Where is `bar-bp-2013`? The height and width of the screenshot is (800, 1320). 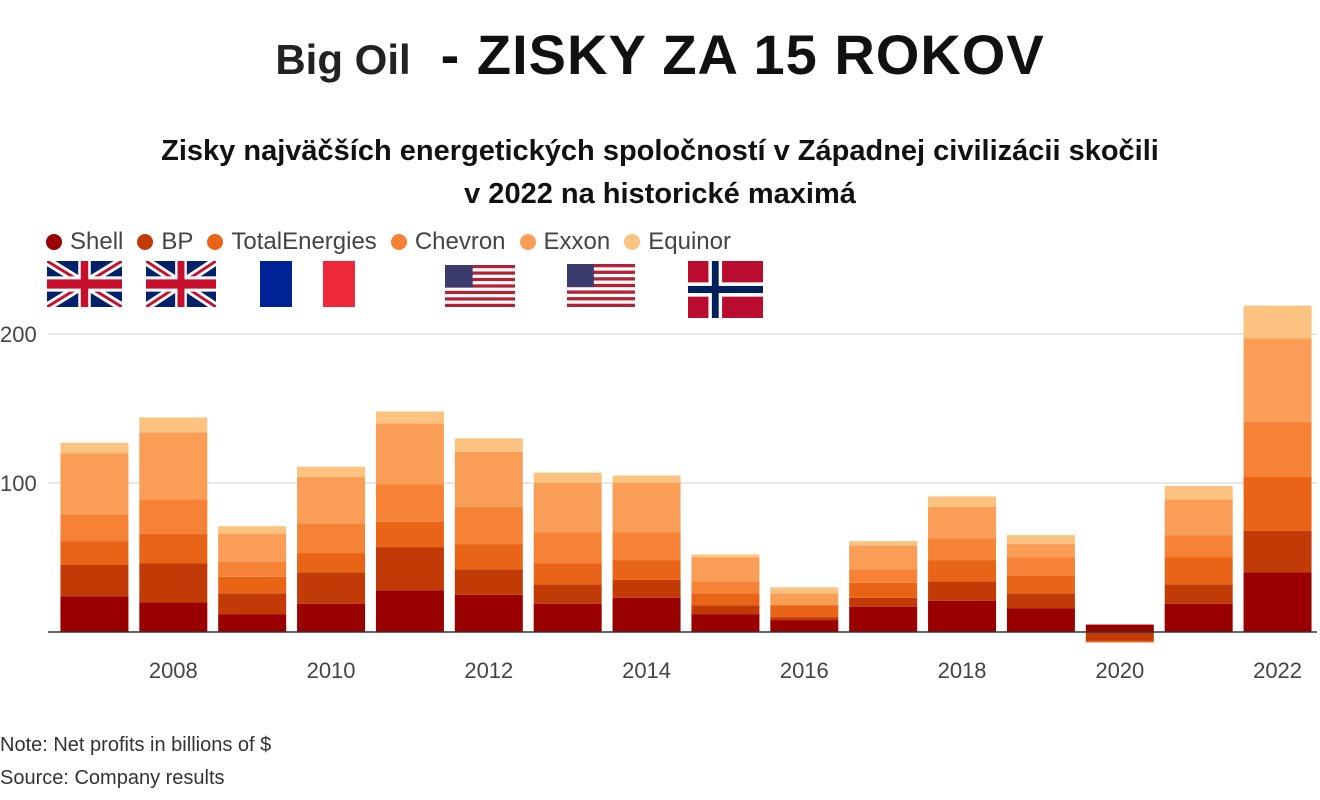
bar-bp-2013 is located at coordinates (567, 594).